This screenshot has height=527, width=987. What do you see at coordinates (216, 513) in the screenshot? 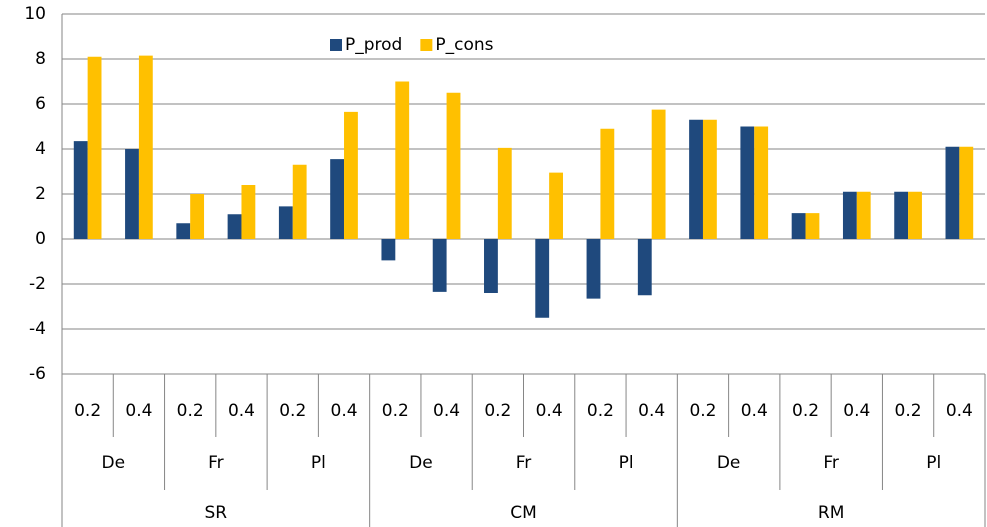
I see `group-label: SR` at bounding box center [216, 513].